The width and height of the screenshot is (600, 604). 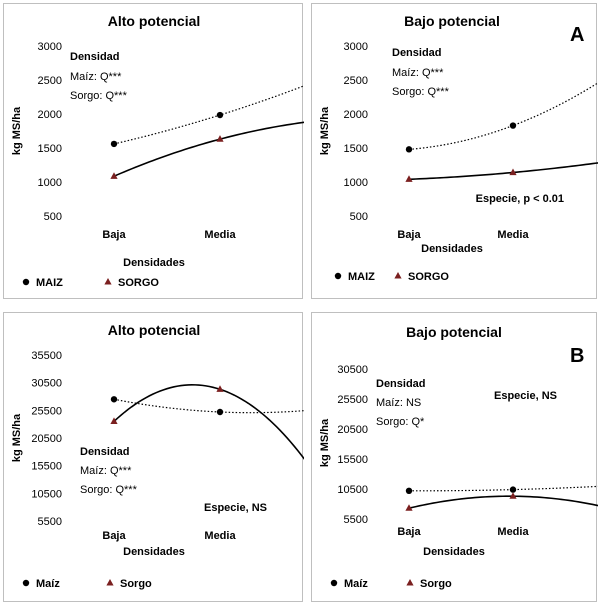 What do you see at coordinates (46, 356) in the screenshot?
I see `y-tick-label: 35500` at bounding box center [46, 356].